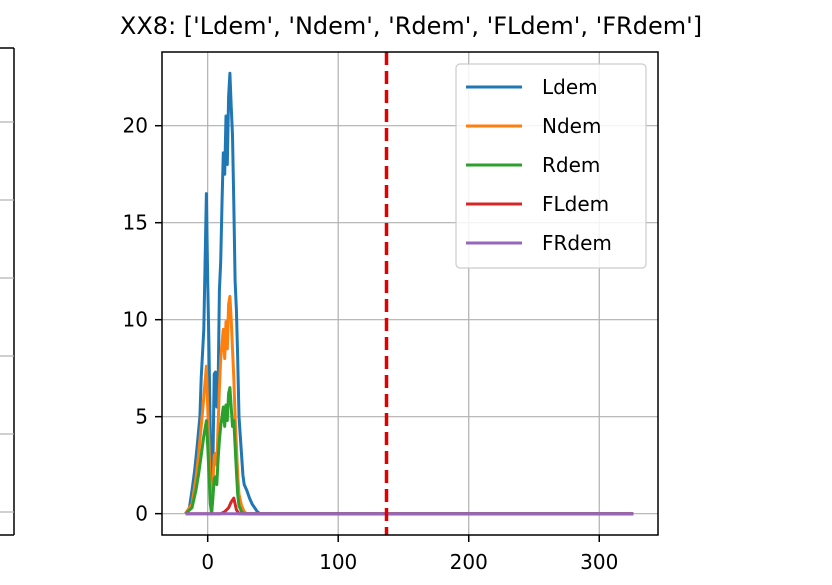 Image resolution: width=832 pixels, height=585 pixels. What do you see at coordinates (338, 562) in the screenshot?
I see `x-tick-label: 100` at bounding box center [338, 562].